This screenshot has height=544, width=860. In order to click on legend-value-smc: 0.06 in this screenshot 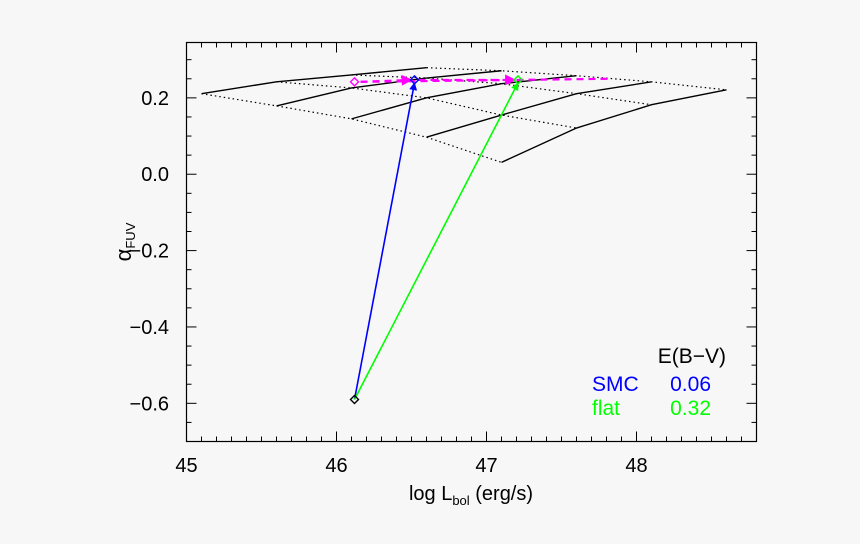, I will do `click(690, 384)`.